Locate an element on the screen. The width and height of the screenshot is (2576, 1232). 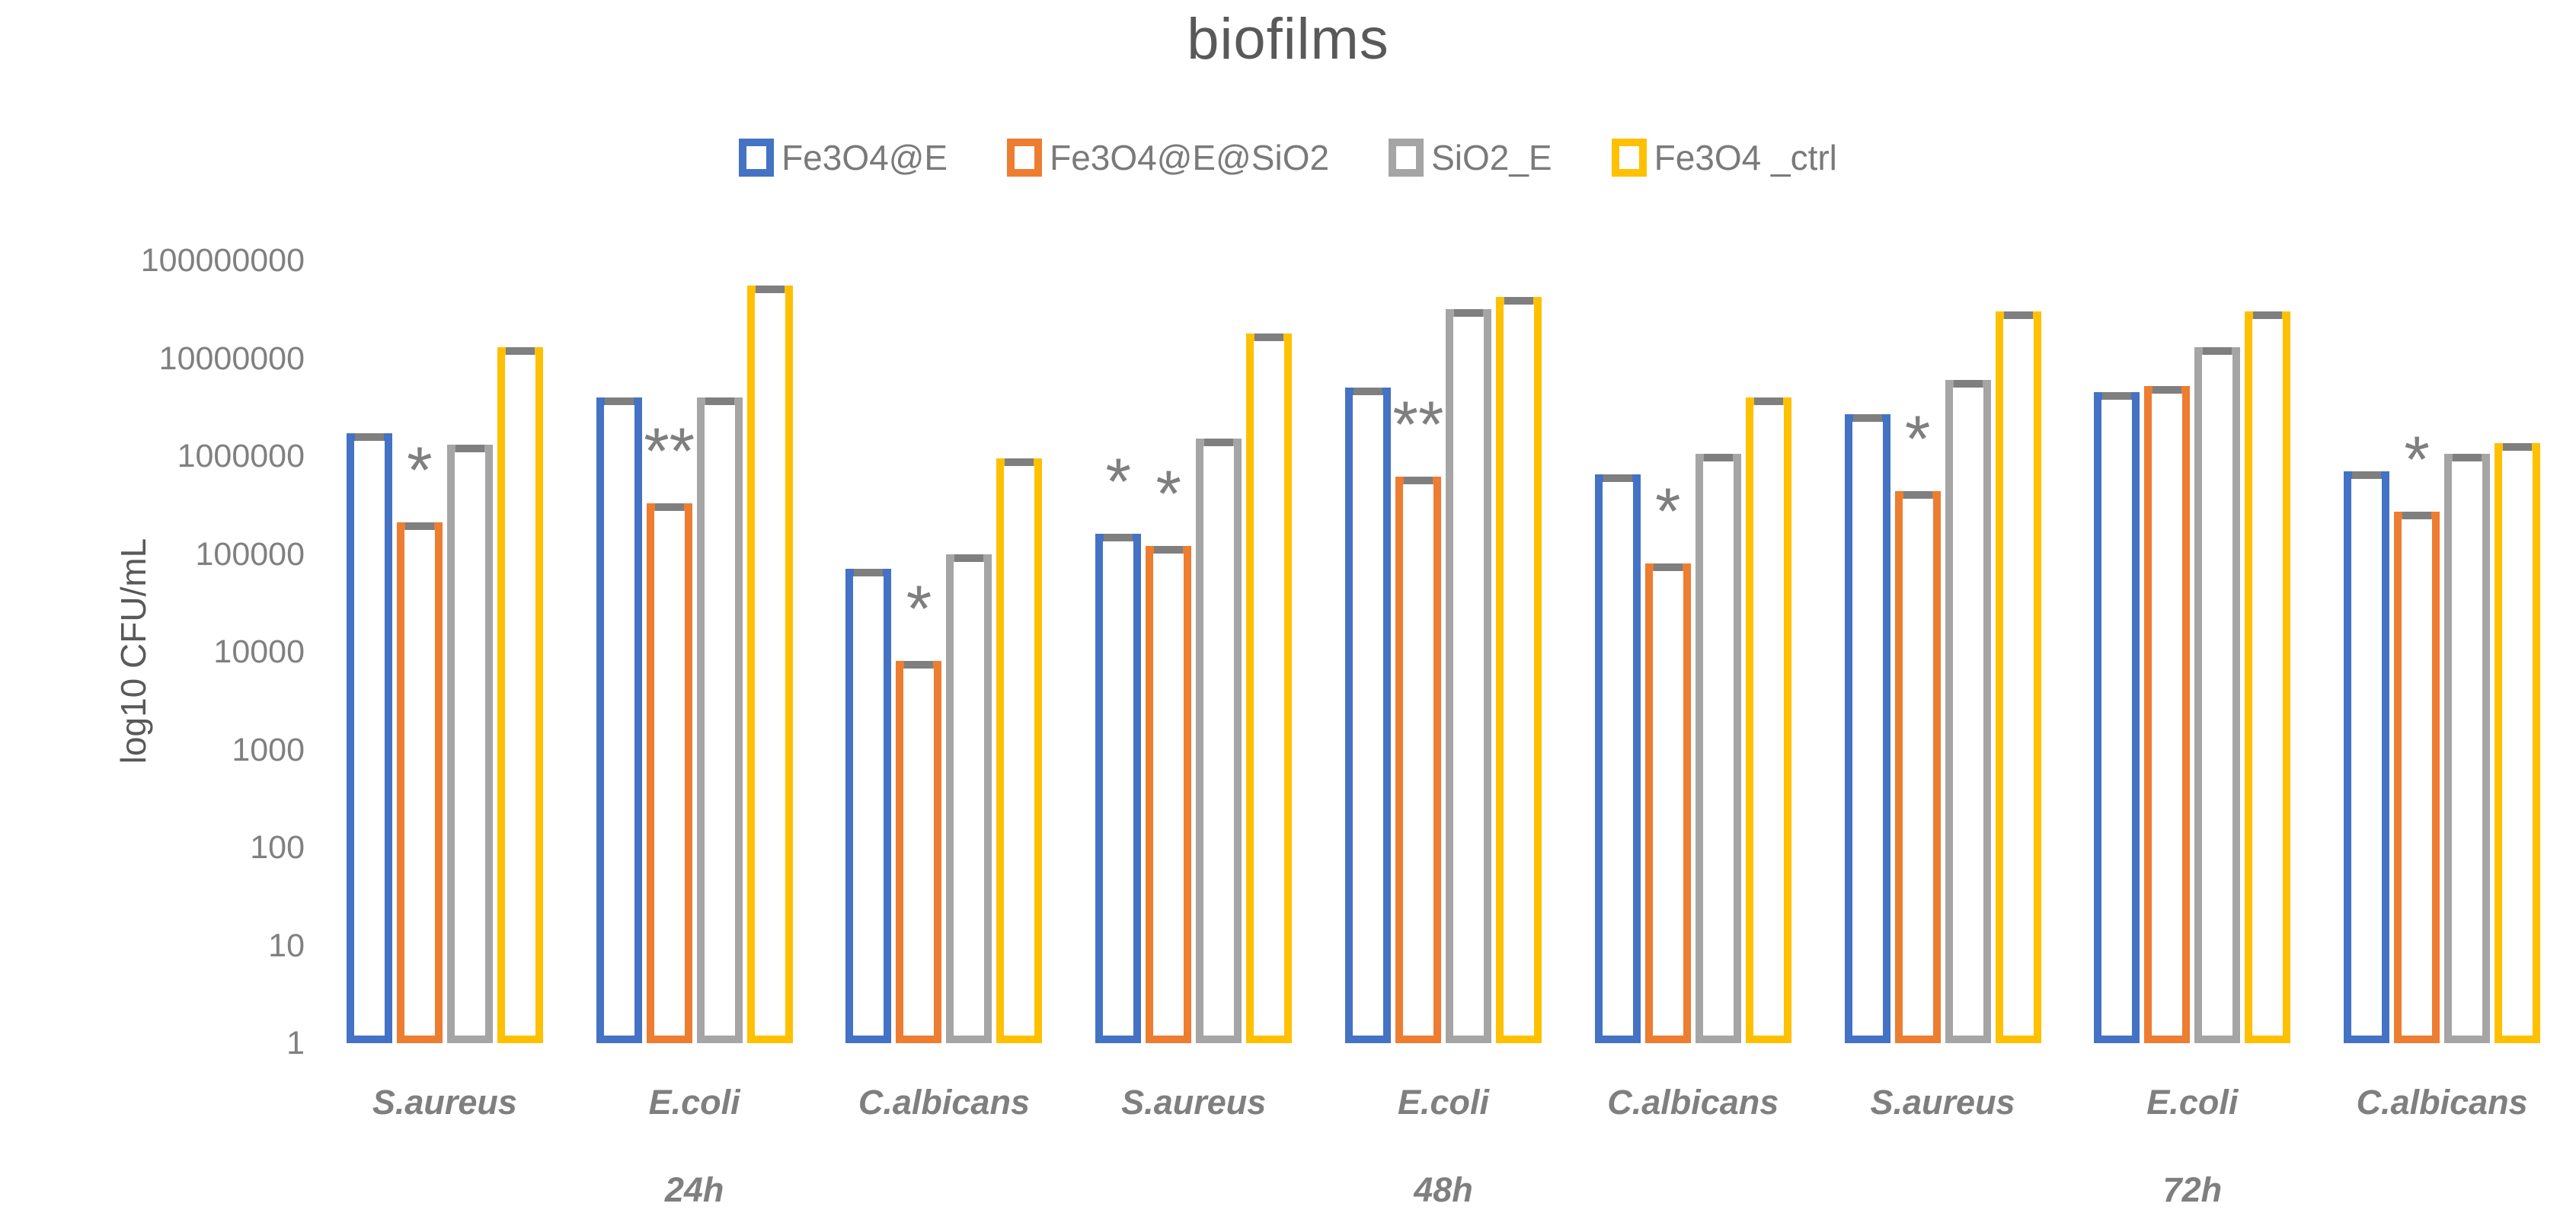
legend-label: Fe3O4@E@SiO2 is located at coordinates (1190, 157).